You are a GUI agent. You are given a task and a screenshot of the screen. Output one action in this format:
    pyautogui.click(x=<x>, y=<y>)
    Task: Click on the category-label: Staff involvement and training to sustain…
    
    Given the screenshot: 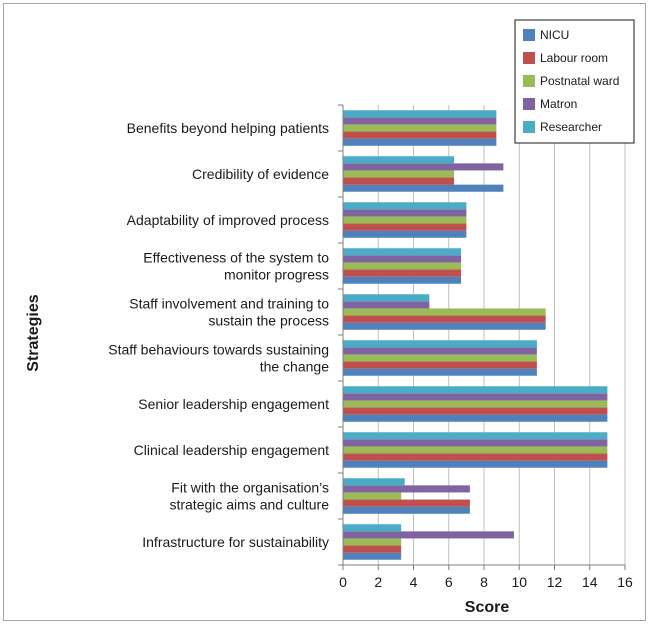 What is the action you would take?
    pyautogui.click(x=229, y=312)
    